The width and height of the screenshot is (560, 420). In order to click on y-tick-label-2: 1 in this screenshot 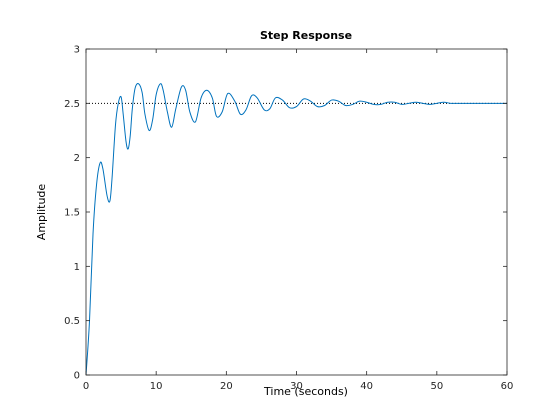, I will do `click(77, 267)`.